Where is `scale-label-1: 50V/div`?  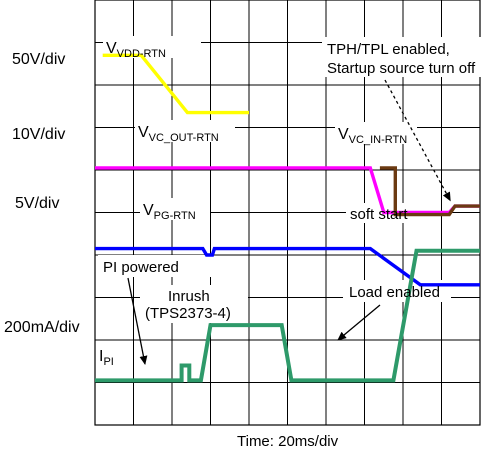 scale-label-1: 50V/div is located at coordinates (38, 59).